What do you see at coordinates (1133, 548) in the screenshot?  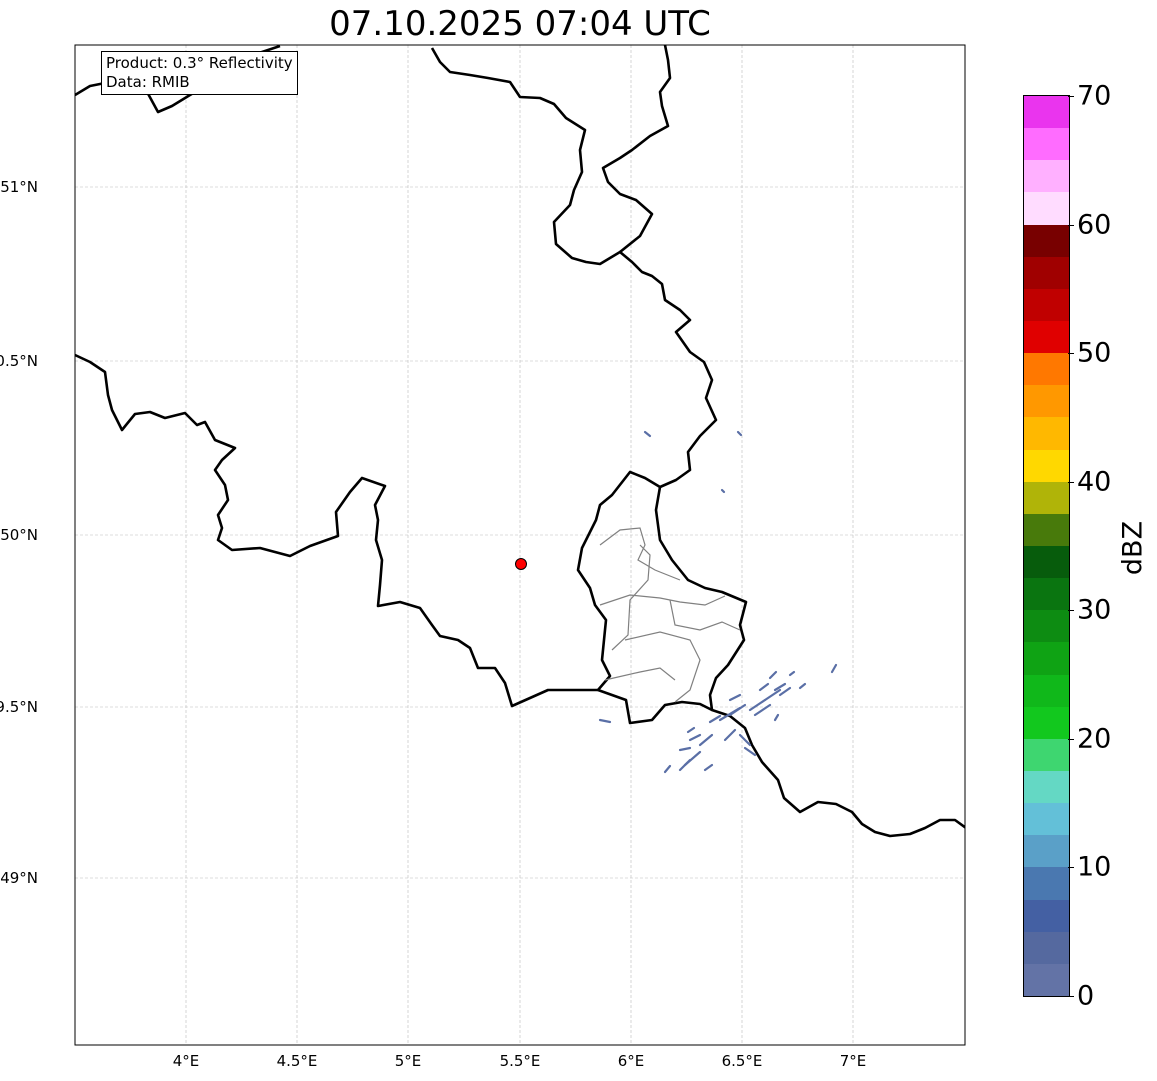 I see `colorbar-label: dBZ` at bounding box center [1133, 548].